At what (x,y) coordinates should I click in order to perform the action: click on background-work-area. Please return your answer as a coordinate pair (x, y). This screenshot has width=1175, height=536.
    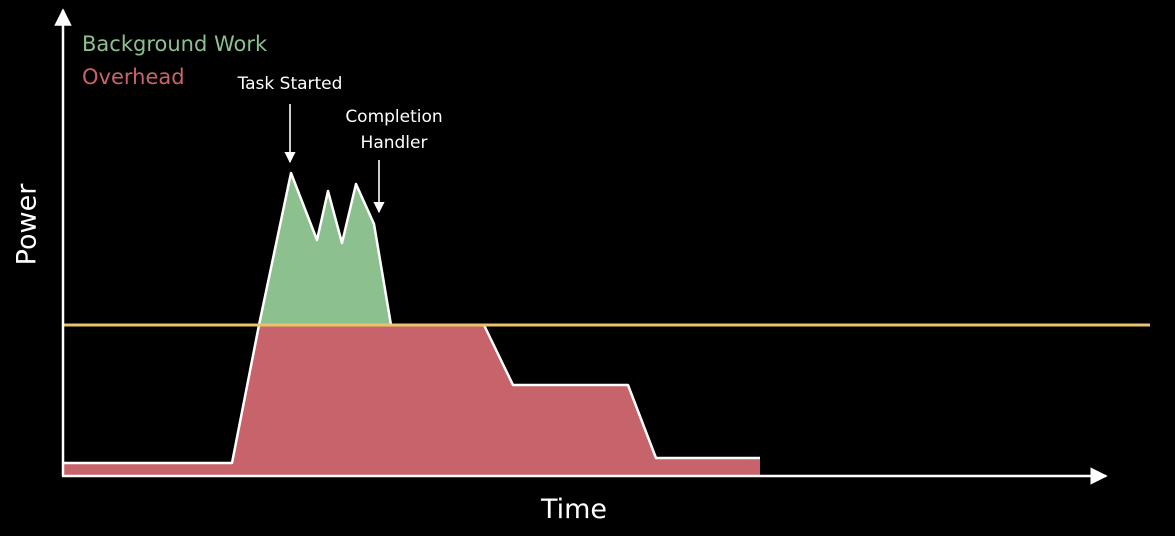
    Looking at the image, I should click on (325, 249).